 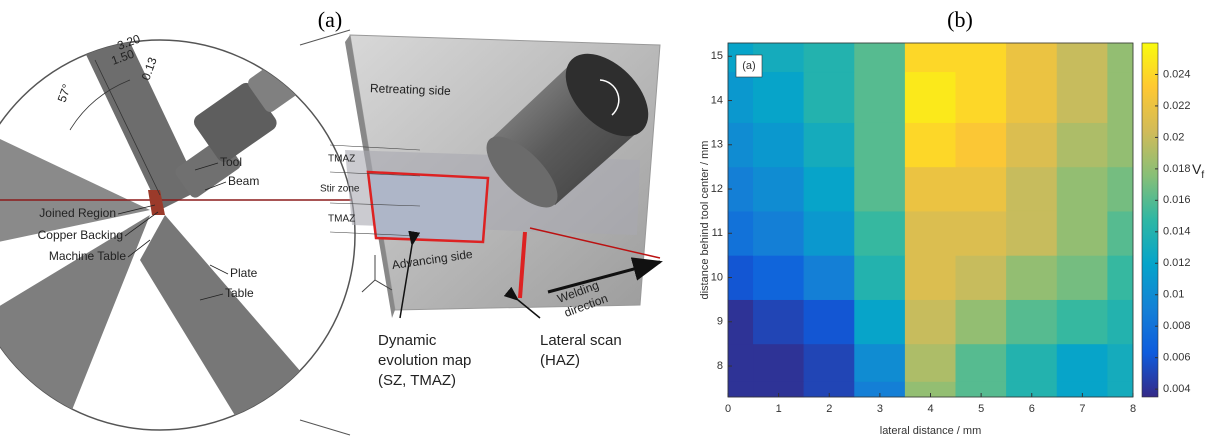 What do you see at coordinates (340, 189) in the screenshot?
I see `label: Stir zone` at bounding box center [340, 189].